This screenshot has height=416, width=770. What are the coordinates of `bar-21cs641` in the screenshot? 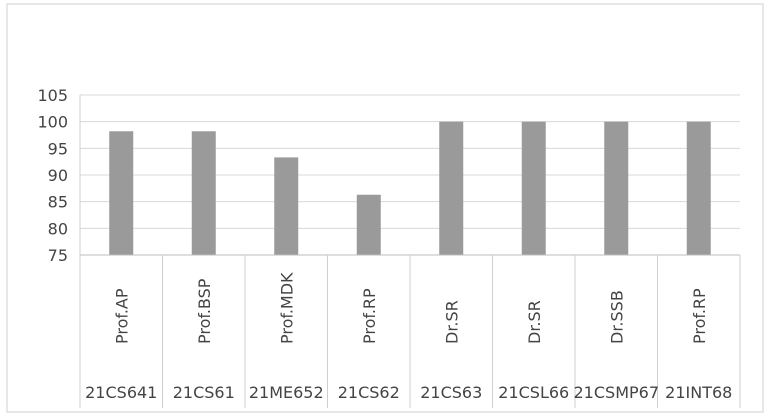 It's located at (121, 193).